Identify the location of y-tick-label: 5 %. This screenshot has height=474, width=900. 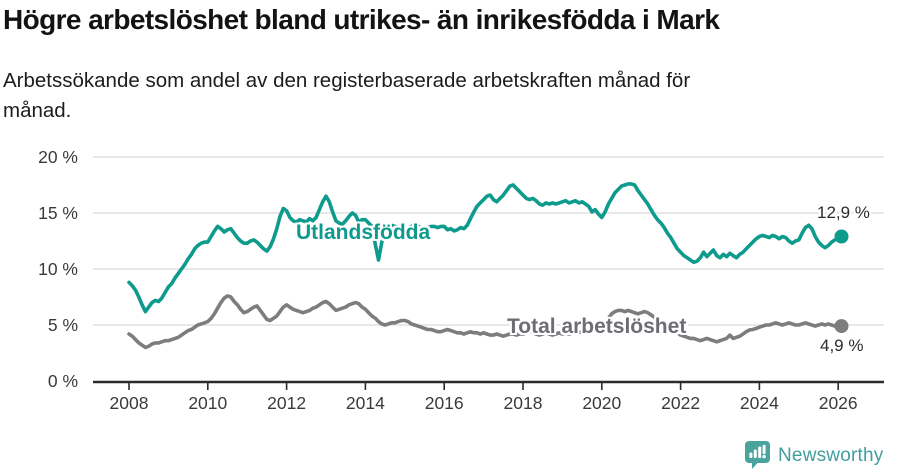
(63, 325).